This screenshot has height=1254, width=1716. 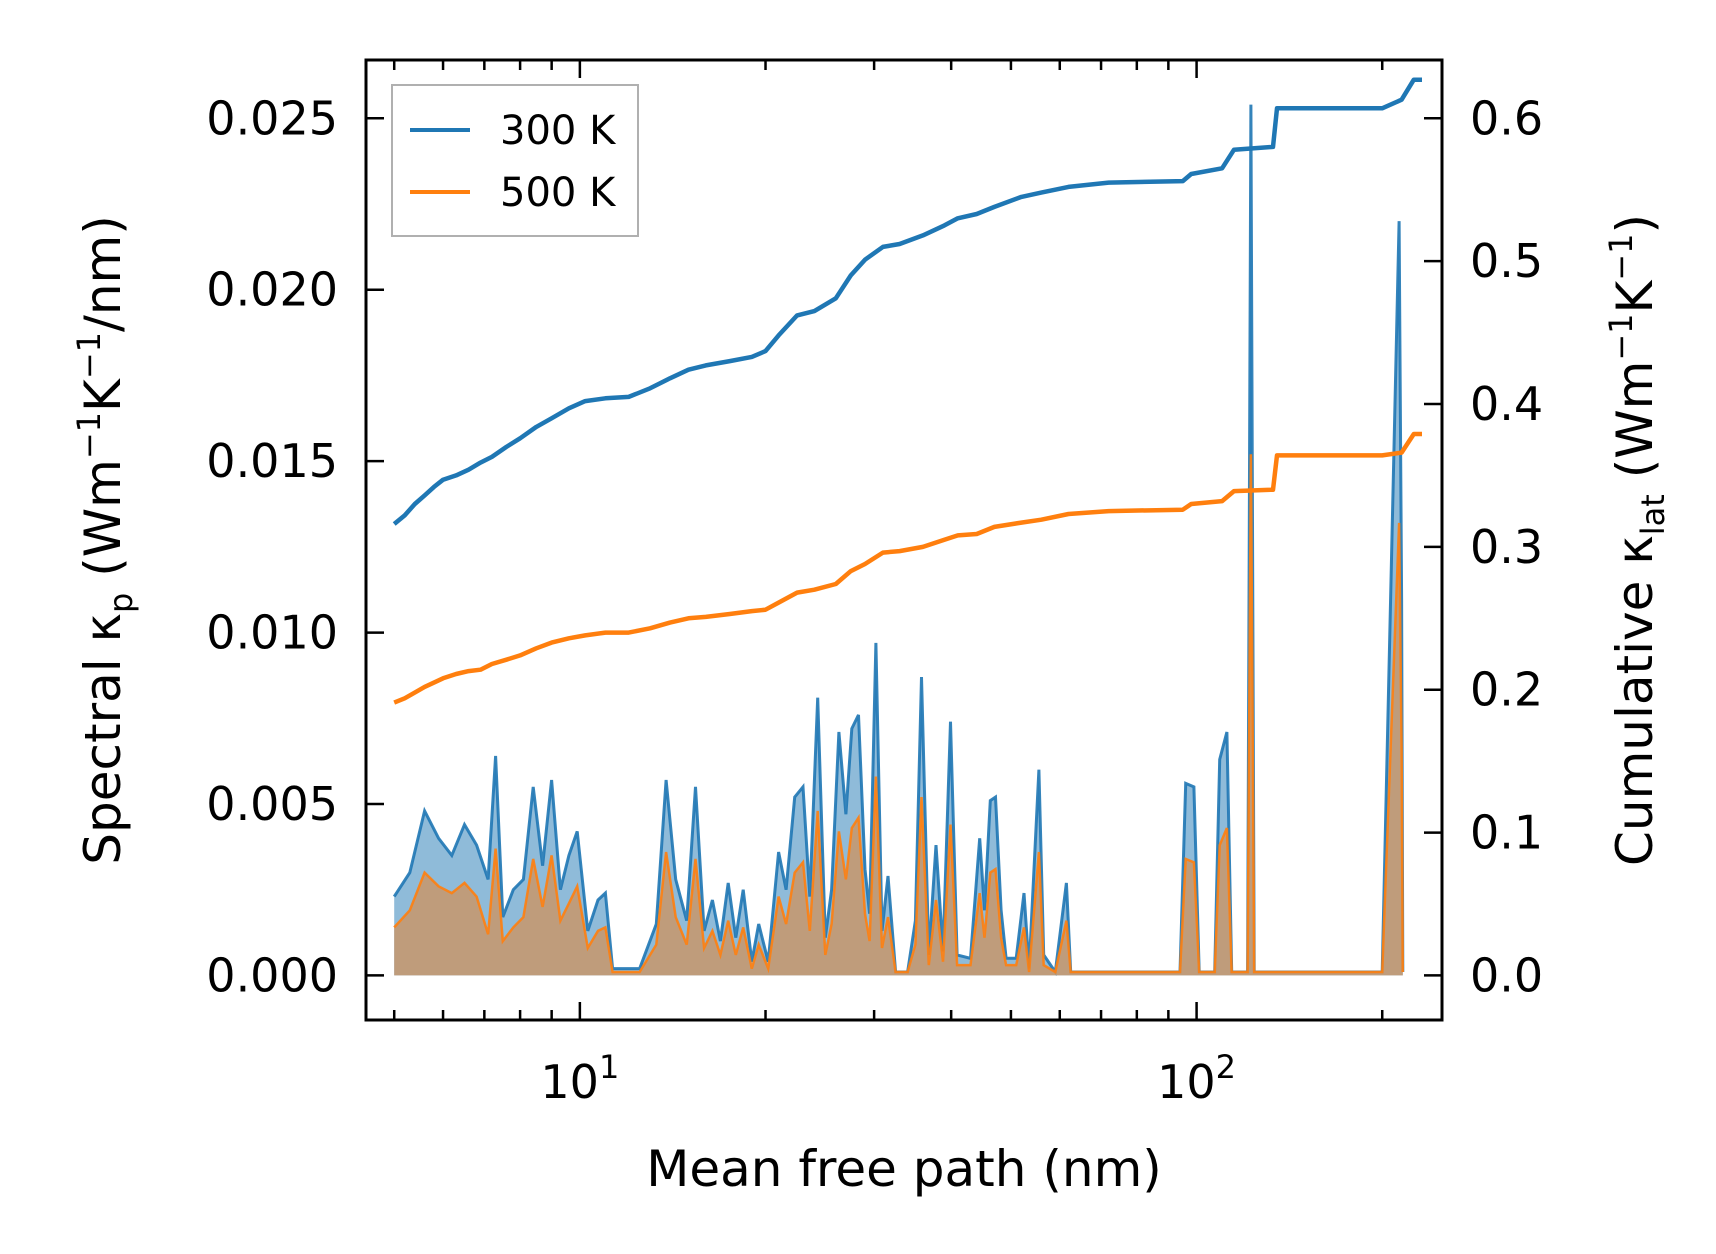 What do you see at coordinates (1506, 975) in the screenshot?
I see `y-right-tick-label: 0.0` at bounding box center [1506, 975].